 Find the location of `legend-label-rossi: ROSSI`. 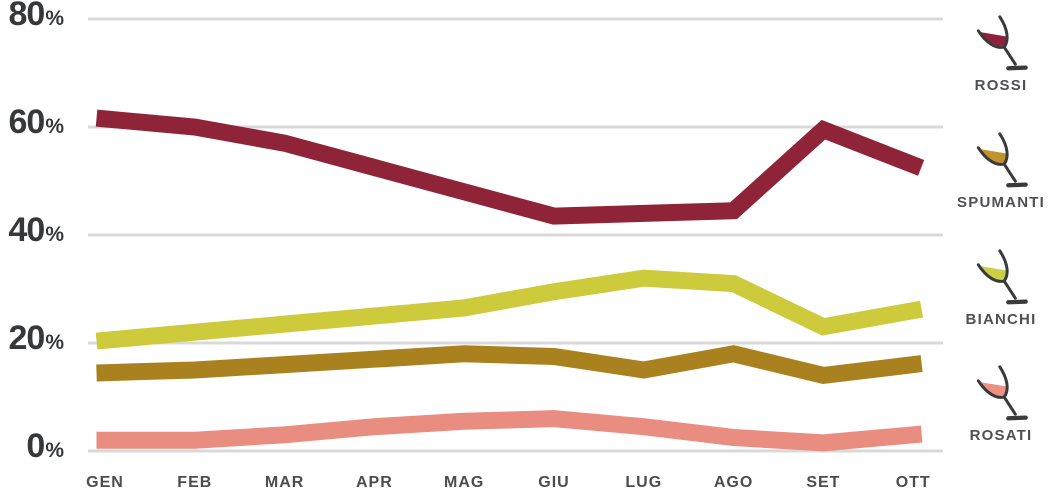

legend-label-rossi: ROSSI is located at coordinates (1001, 85).